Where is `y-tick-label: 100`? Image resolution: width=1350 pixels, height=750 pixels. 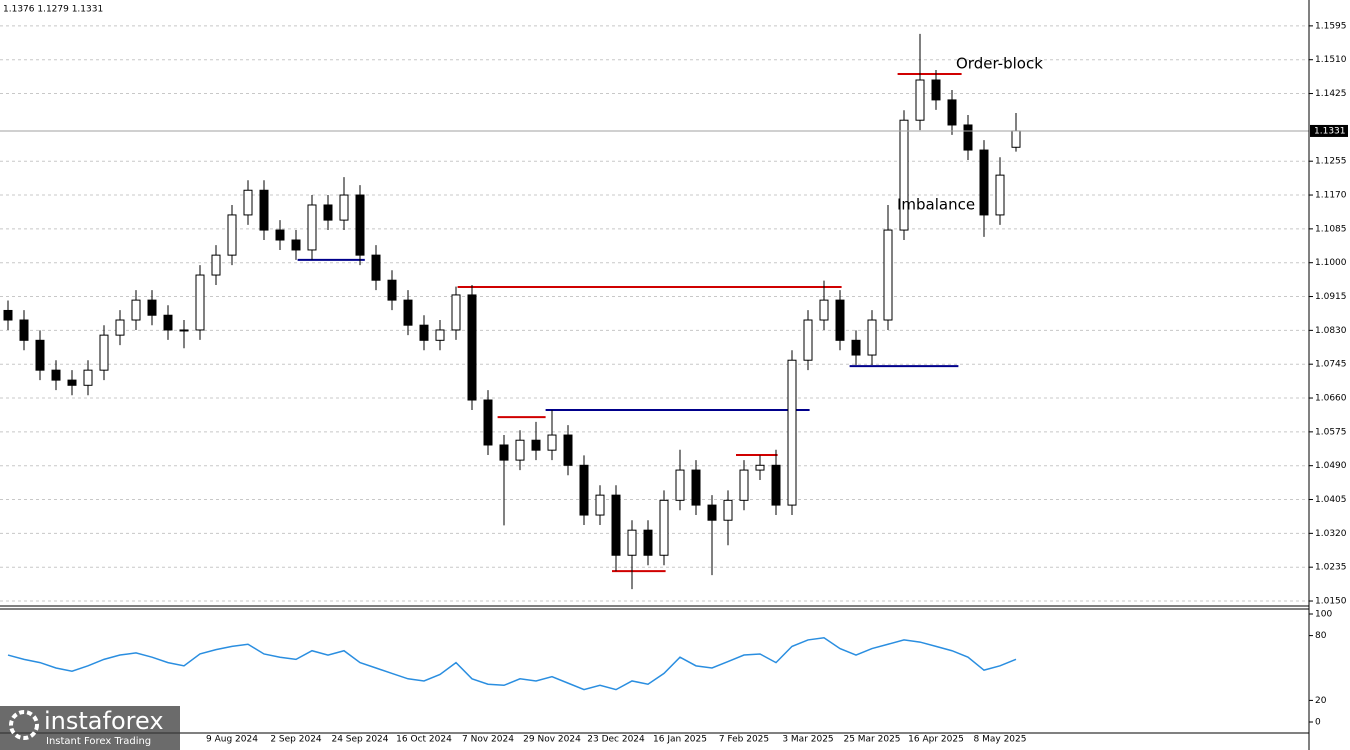 y-tick-label: 100 is located at coordinates (1323, 615).